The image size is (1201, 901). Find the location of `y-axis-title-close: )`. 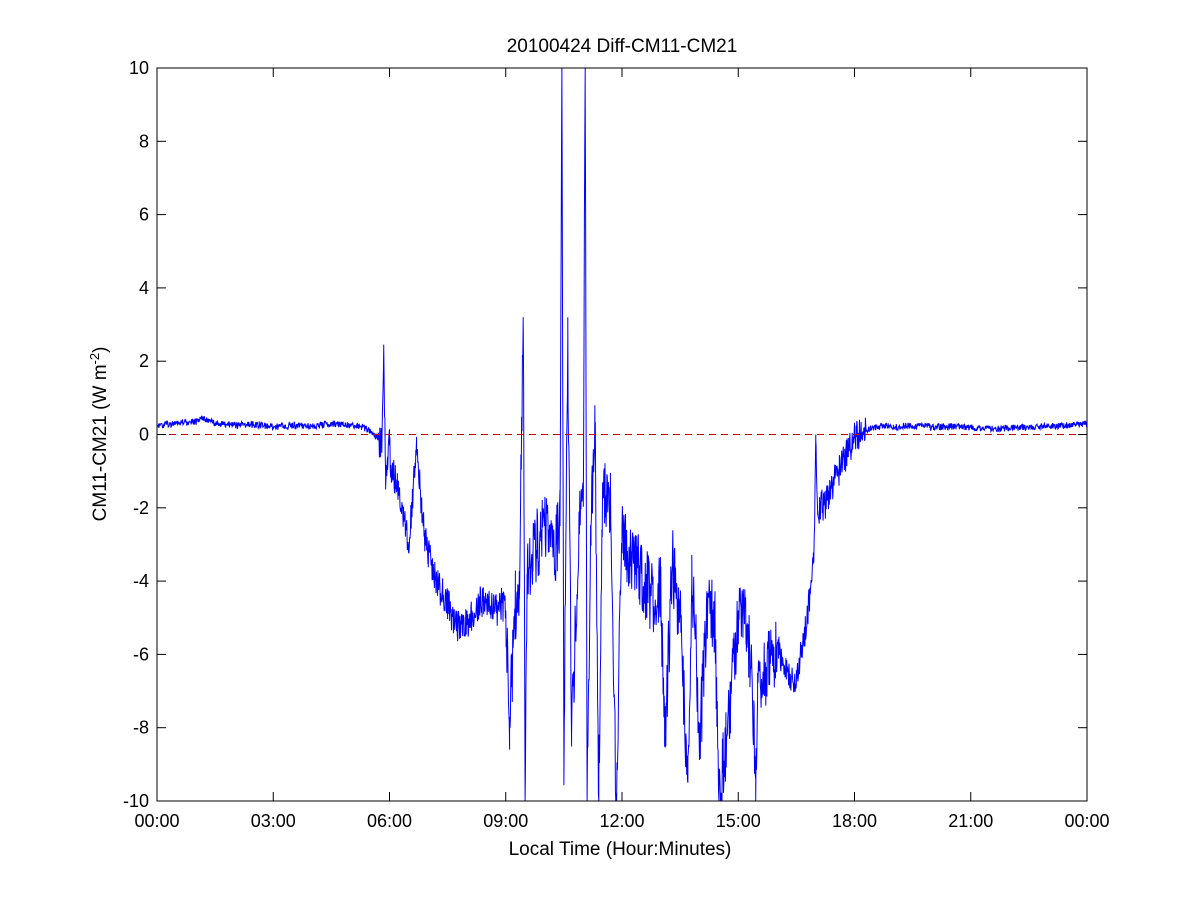

y-axis-title-close: ) is located at coordinates (100, 350).